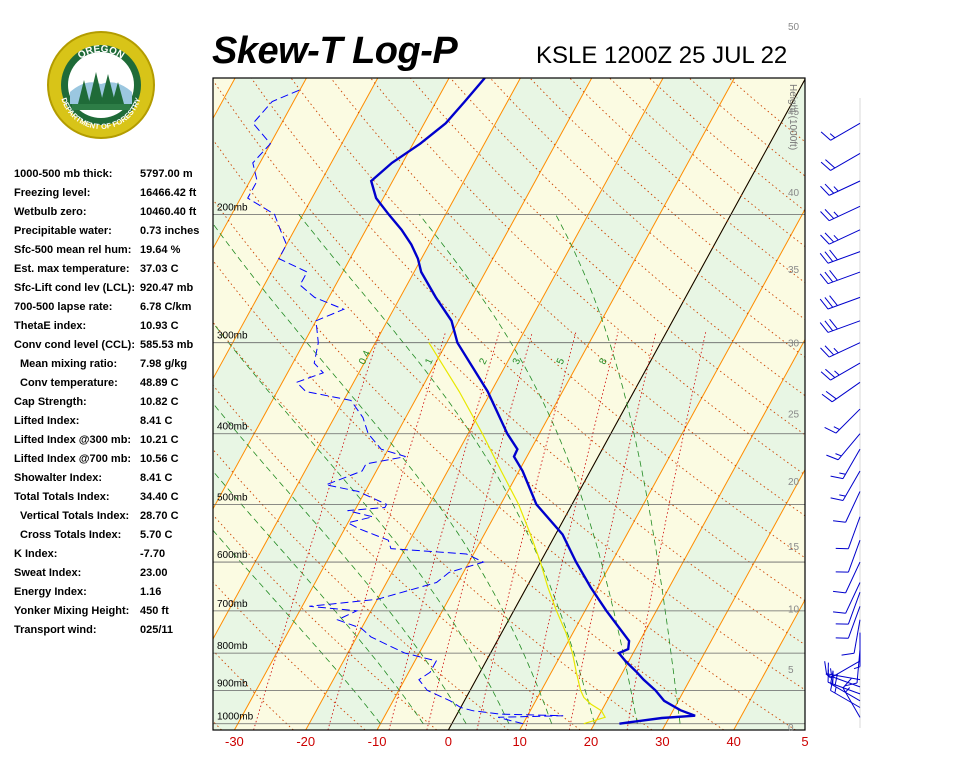  I want to click on index-value: 5797.00 m, so click(166, 174).